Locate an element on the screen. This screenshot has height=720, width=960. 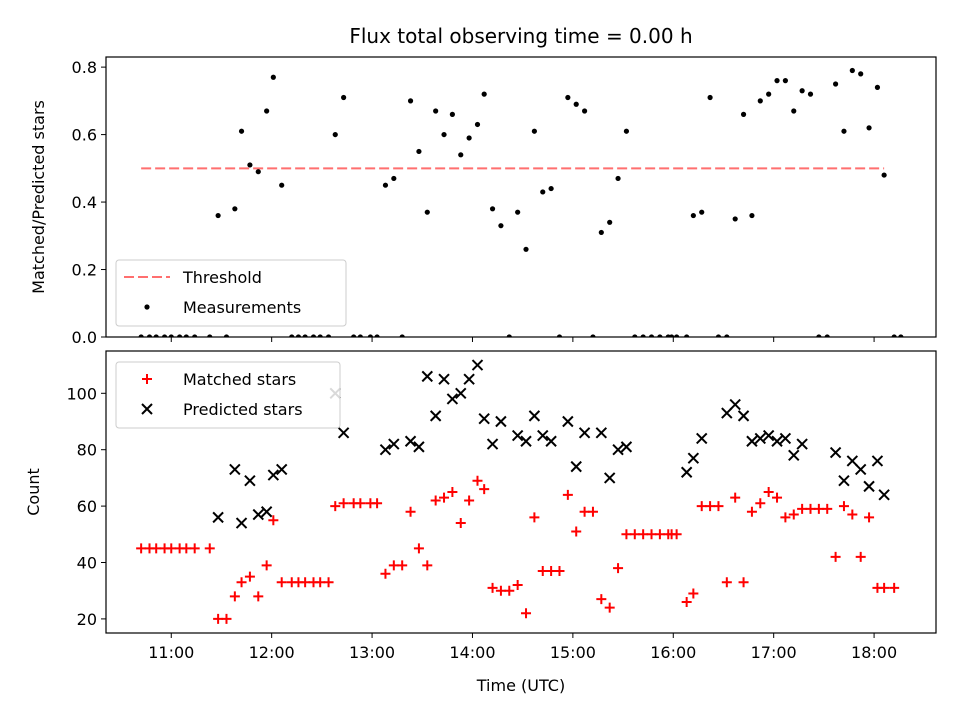
legend: Threshold Measurements is located at coordinates (231, 293).